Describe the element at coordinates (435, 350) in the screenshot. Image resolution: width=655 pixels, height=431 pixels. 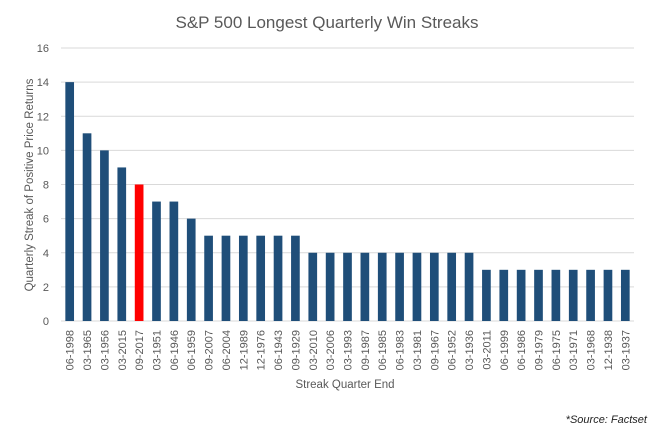
I see `x-tick-label: 09-1967` at that location.